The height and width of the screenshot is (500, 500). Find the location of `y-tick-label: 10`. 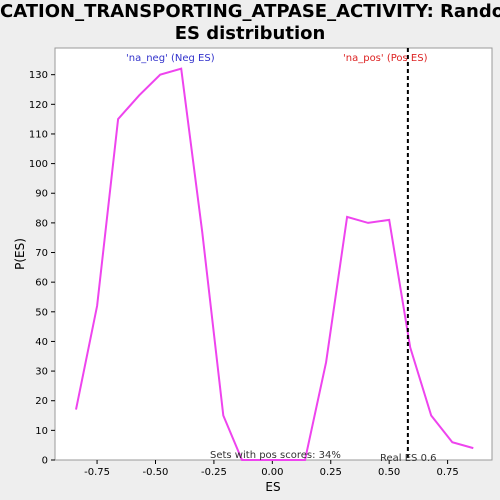

y-tick-label: 10 is located at coordinates (41, 431).